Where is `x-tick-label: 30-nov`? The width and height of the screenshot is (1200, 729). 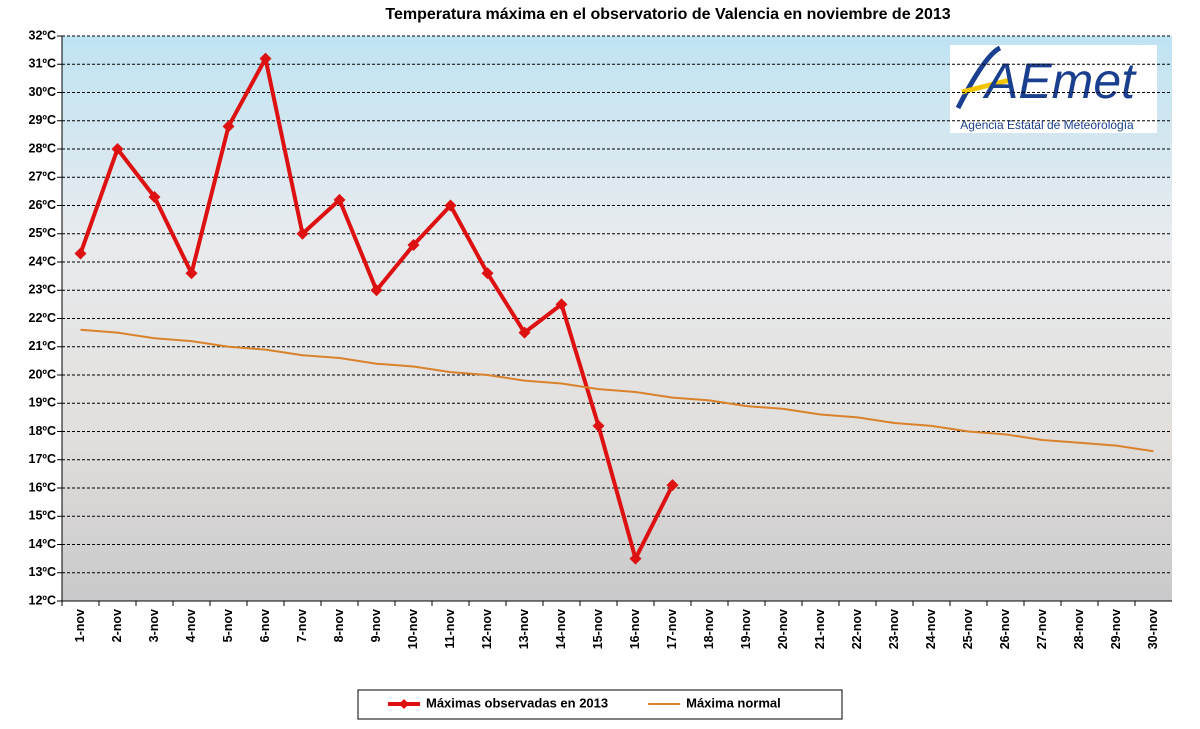
x-tick-label: 30-nov is located at coordinates (1153, 629).